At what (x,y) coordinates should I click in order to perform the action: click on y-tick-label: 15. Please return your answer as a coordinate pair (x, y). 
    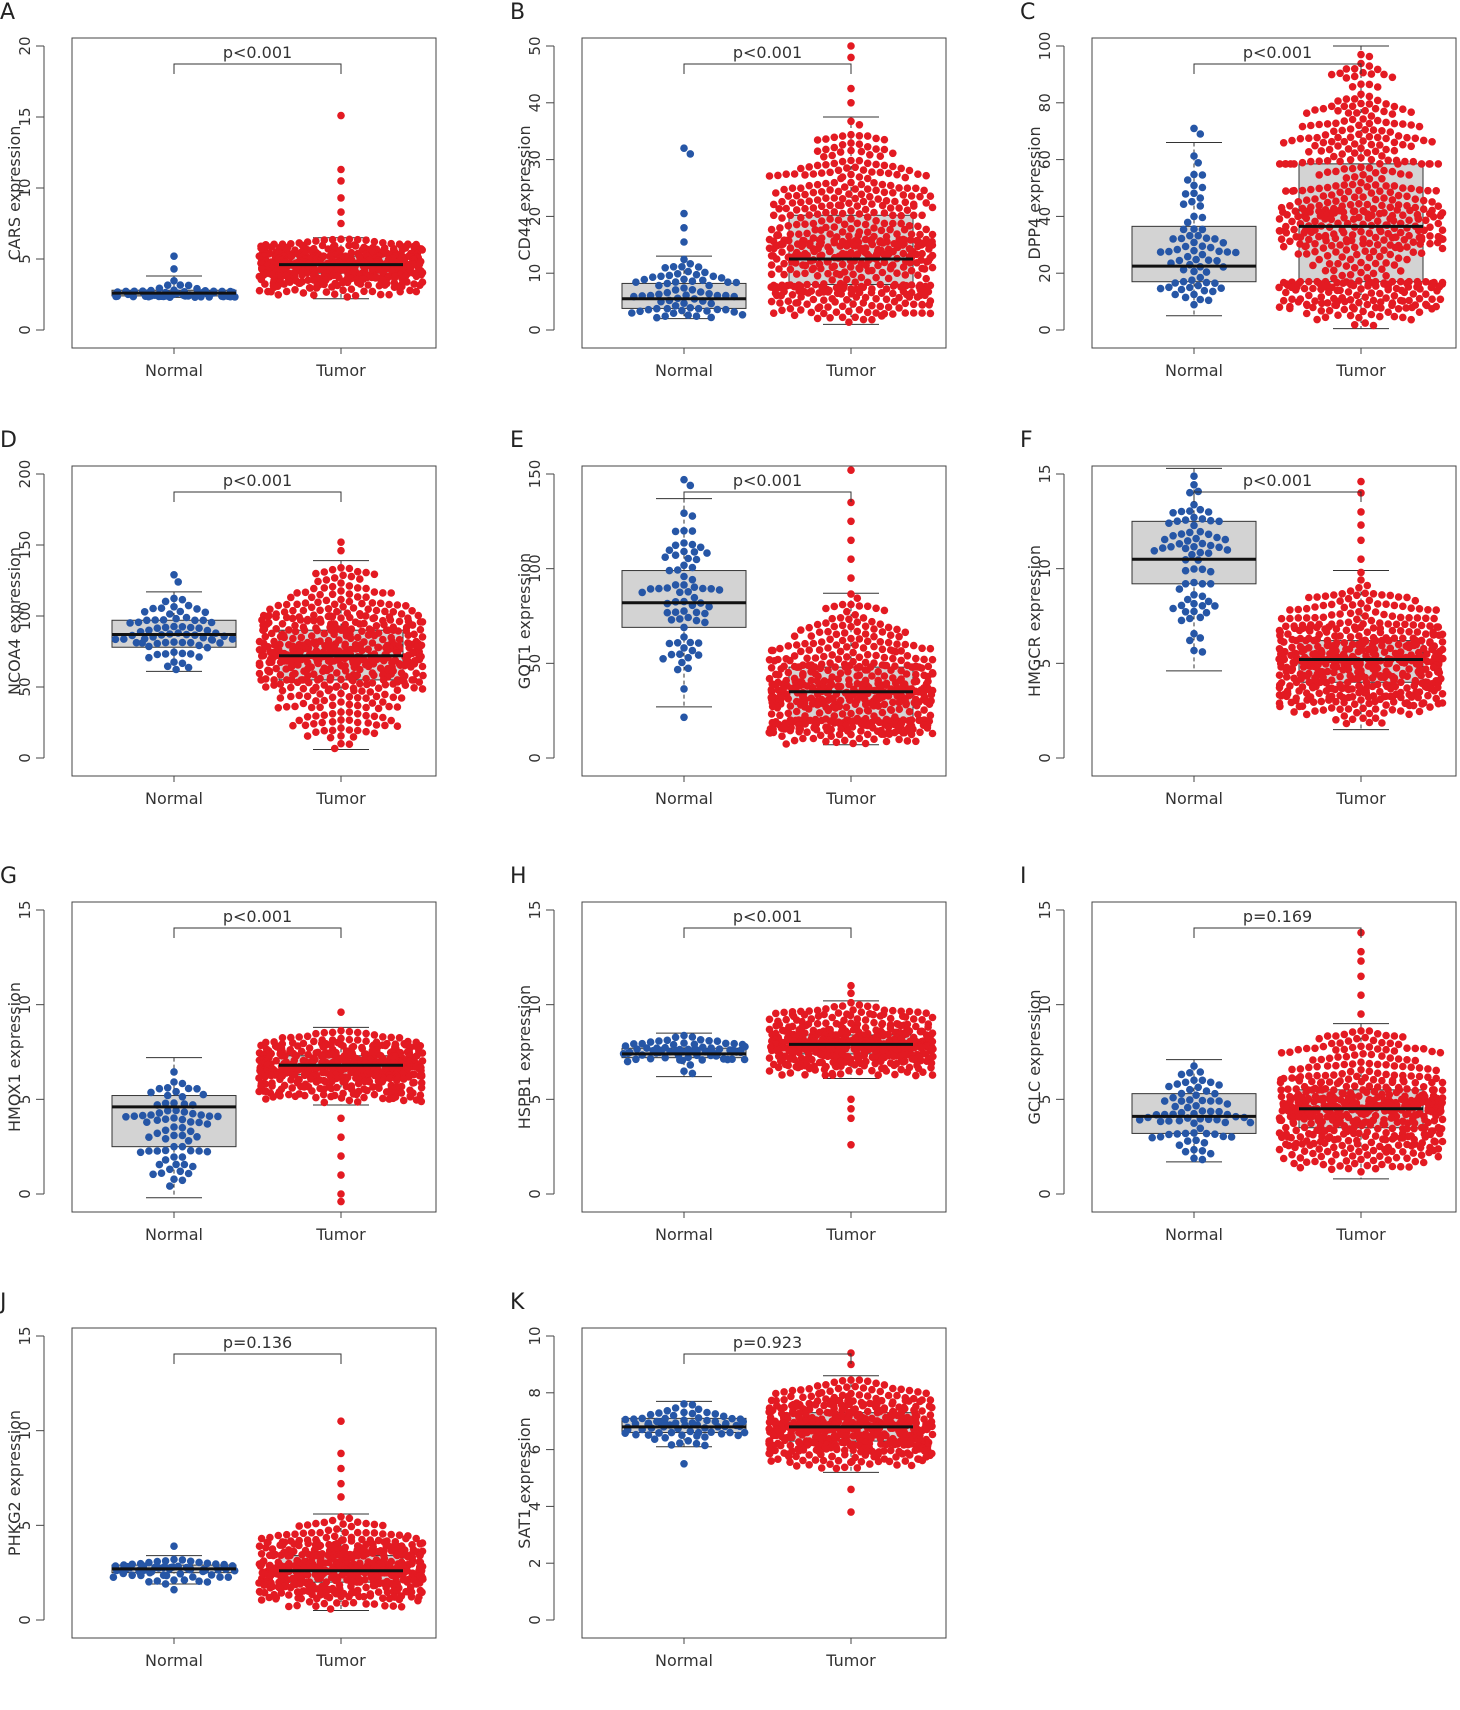
    Looking at the image, I should click on (535, 909).